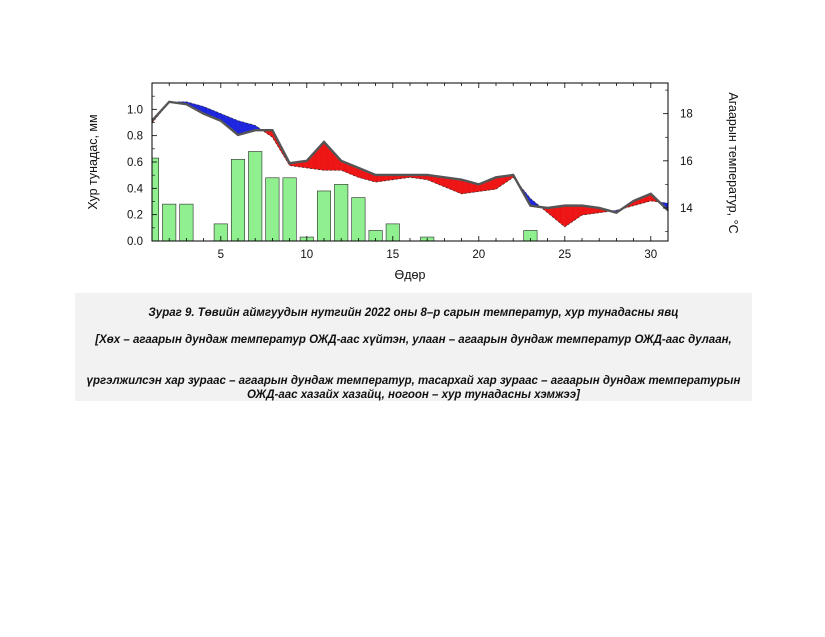 The image size is (825, 637). I want to click on y-left-tick-label-0.6: 0.6, so click(135, 163).